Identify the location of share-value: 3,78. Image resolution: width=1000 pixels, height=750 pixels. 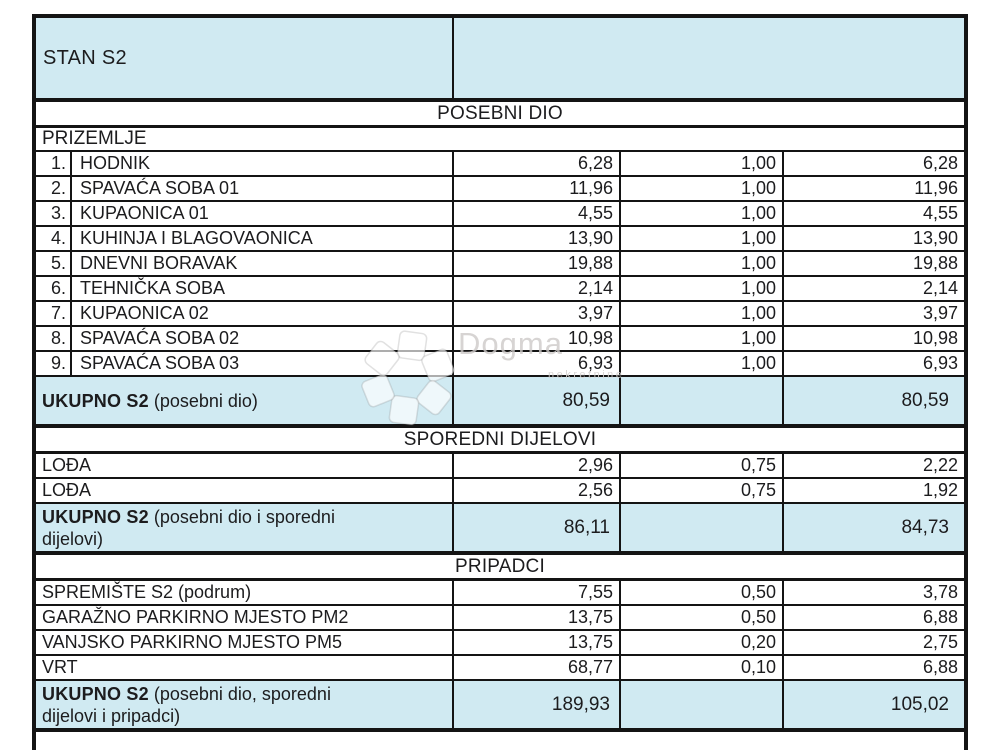
(873, 592).